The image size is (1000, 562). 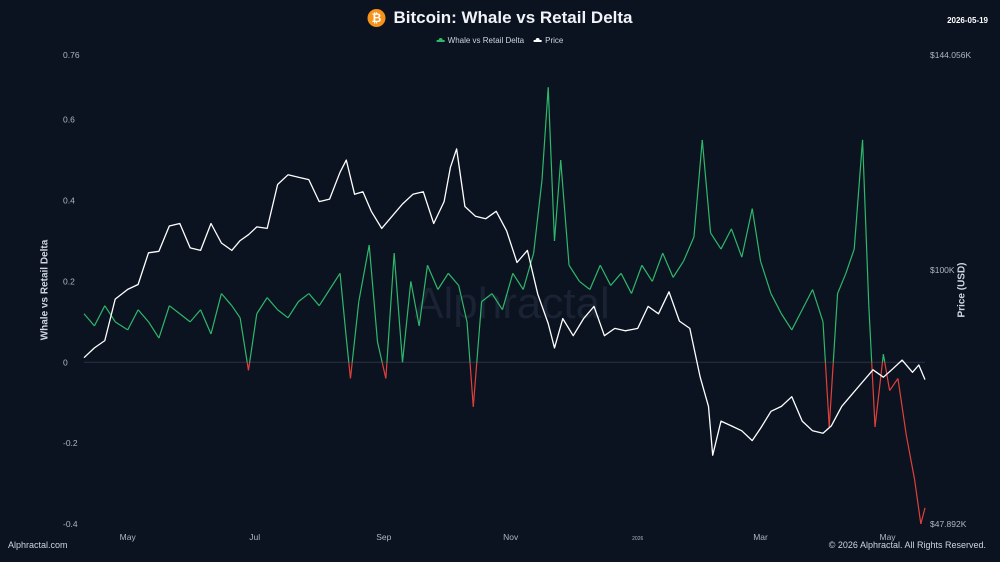 What do you see at coordinates (69, 281) in the screenshot?
I see `y-tick-label: 0.2` at bounding box center [69, 281].